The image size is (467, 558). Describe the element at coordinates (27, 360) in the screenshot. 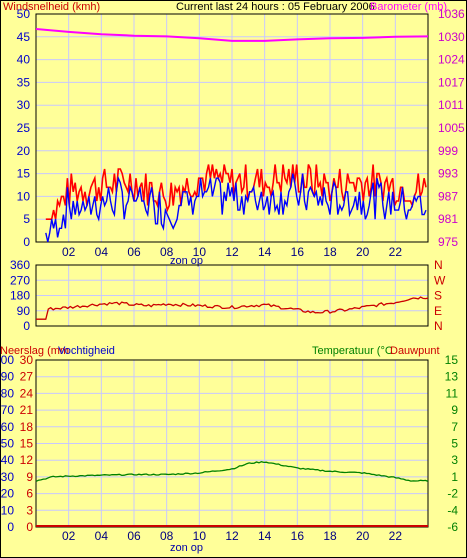

I see `precip-tick-label: 30` at that location.